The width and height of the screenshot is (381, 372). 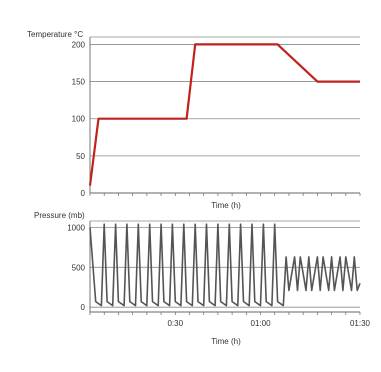 I want to click on temperature-axis-title: Temperature °C, so click(x=55, y=34).